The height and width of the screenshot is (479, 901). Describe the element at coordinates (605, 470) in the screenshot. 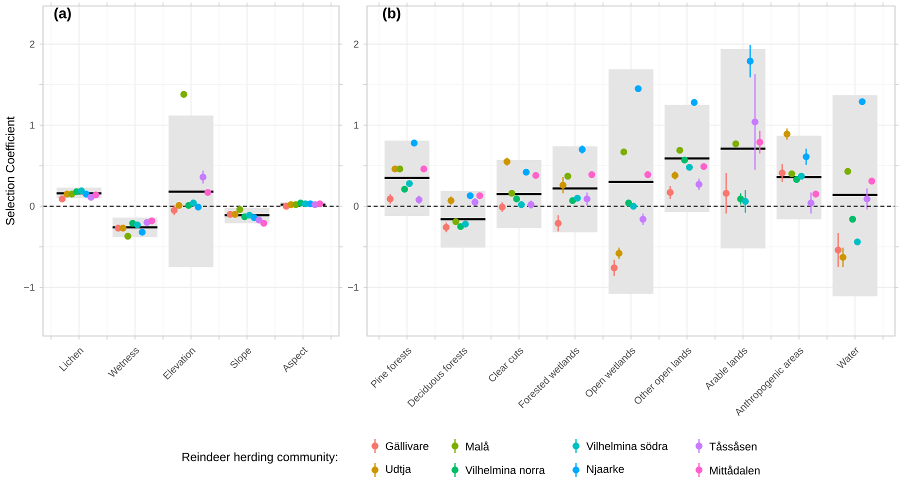

I see `legend-label: Njaarke` at that location.